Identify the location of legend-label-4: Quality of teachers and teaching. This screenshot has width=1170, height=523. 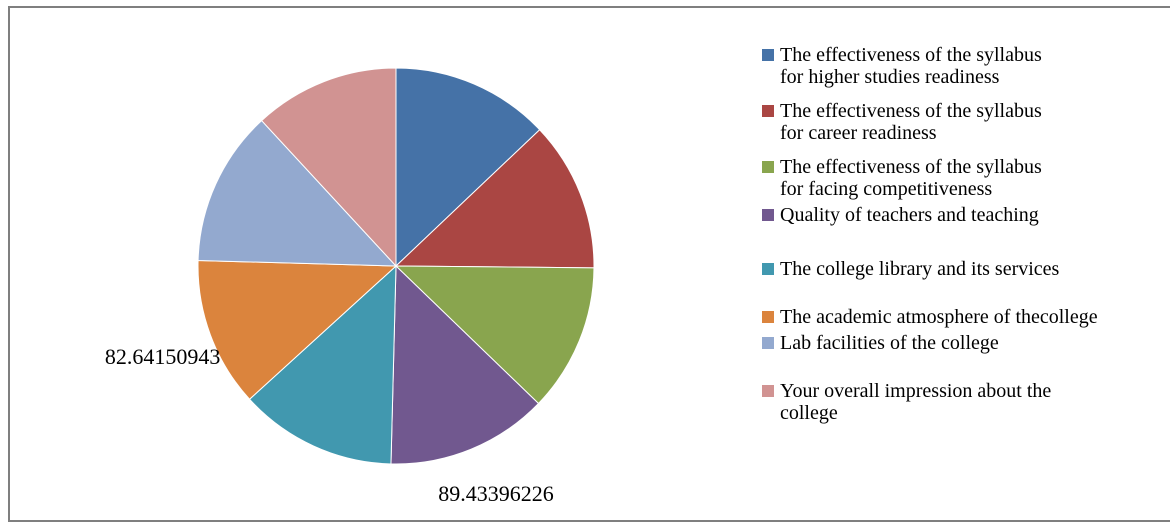
(909, 215).